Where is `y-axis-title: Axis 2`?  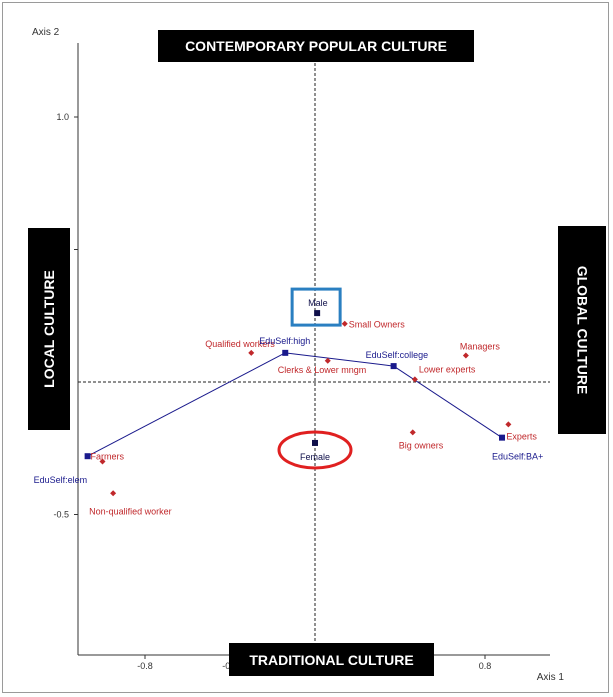
y-axis-title: Axis 2 is located at coordinates (46, 32).